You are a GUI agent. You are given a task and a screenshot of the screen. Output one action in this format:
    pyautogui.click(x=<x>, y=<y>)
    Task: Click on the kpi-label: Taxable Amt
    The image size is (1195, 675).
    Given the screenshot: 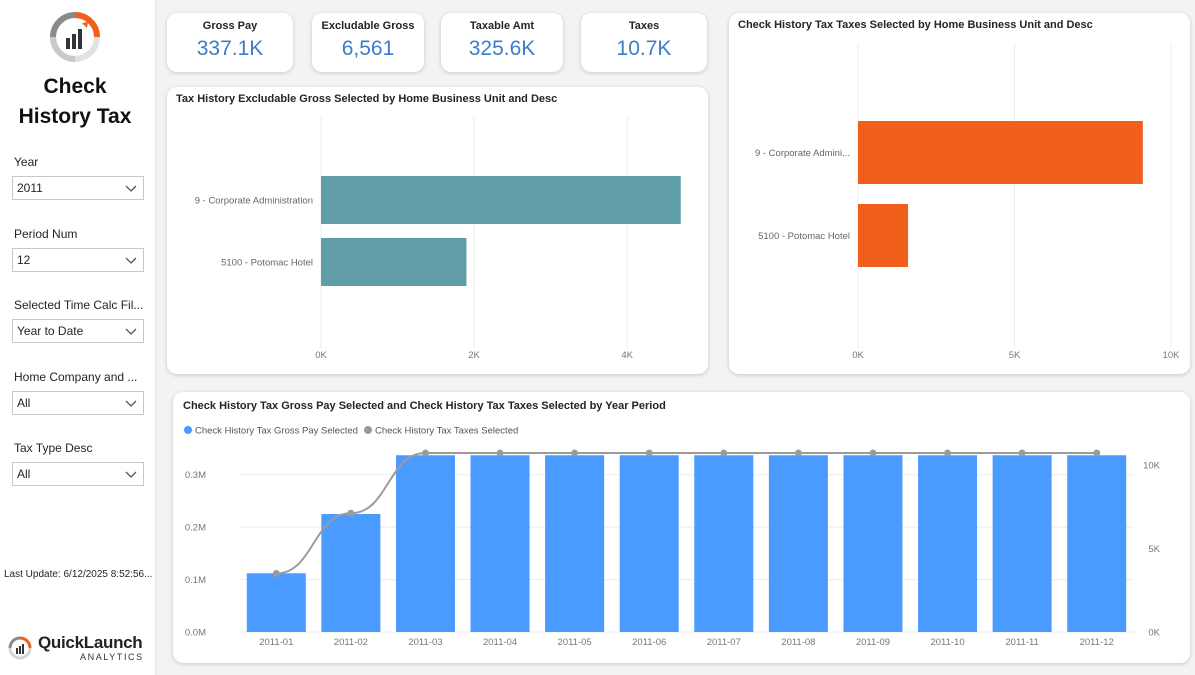 What is the action you would take?
    pyautogui.click(x=502, y=26)
    